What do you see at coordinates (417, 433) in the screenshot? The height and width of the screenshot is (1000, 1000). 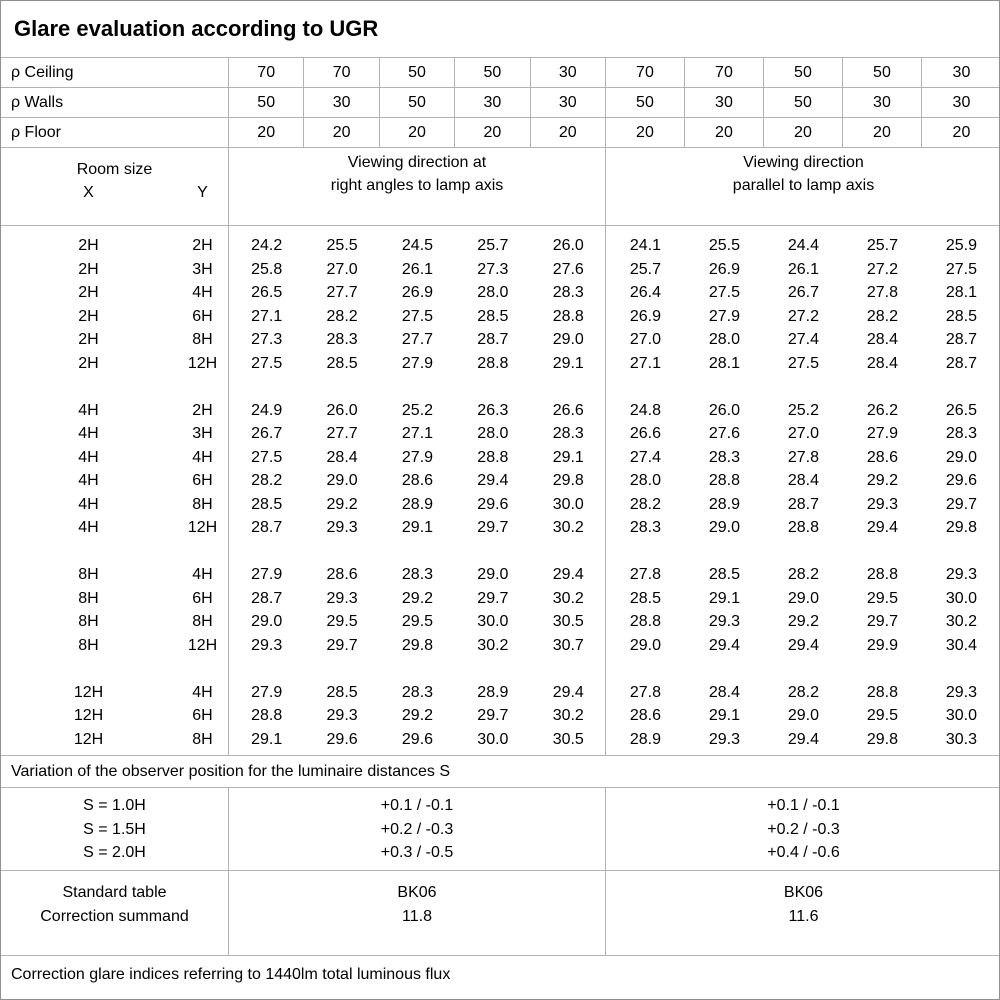 I see `ugr-value: 27.1` at bounding box center [417, 433].